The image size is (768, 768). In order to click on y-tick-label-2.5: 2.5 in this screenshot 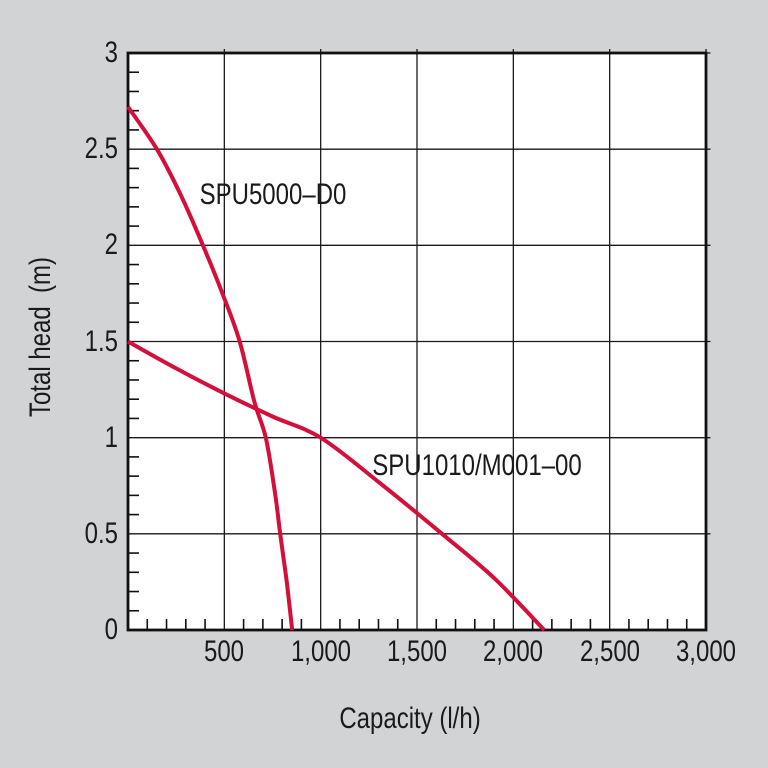, I will do `click(101, 149)`.